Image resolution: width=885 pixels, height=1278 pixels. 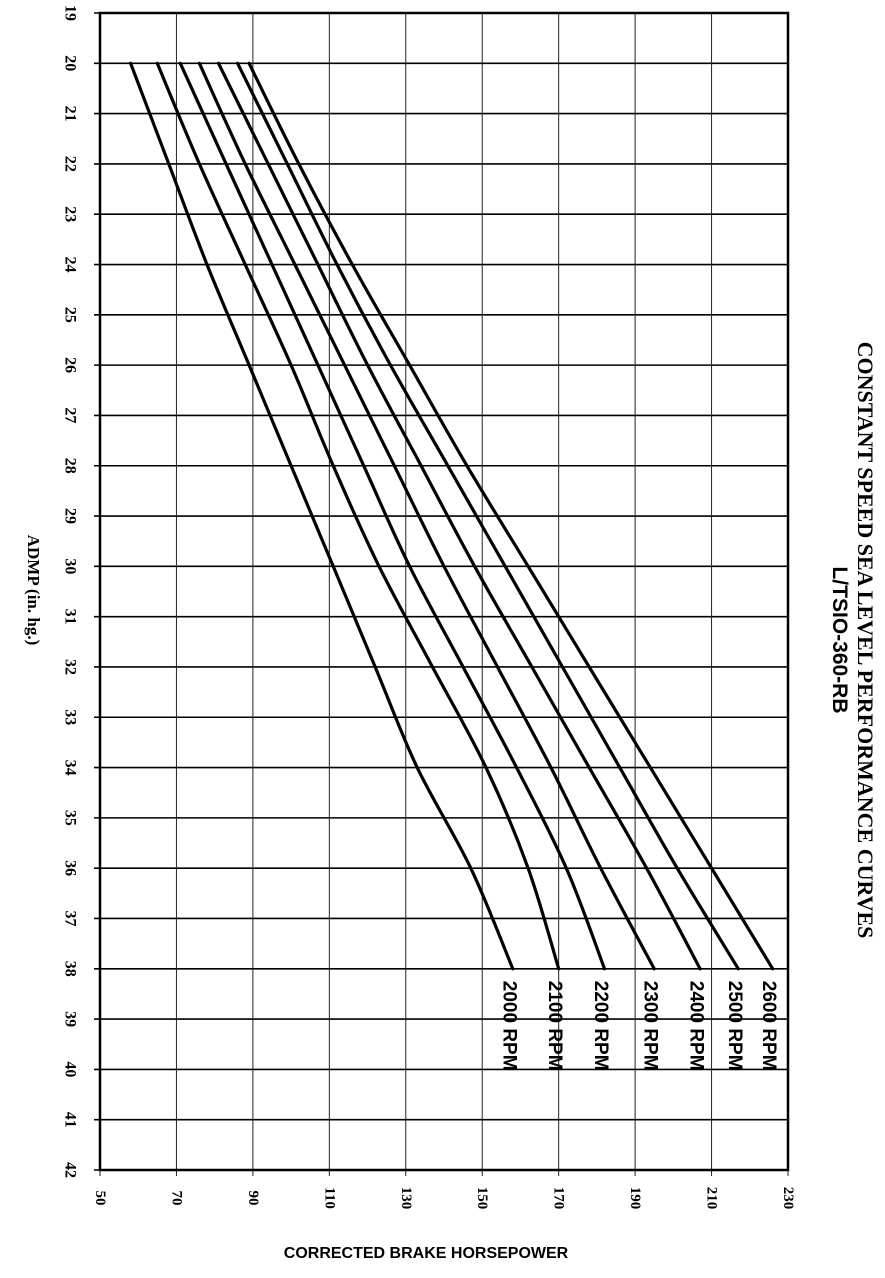 I want to click on series-label: 2600 RPM, so click(x=768, y=1026).